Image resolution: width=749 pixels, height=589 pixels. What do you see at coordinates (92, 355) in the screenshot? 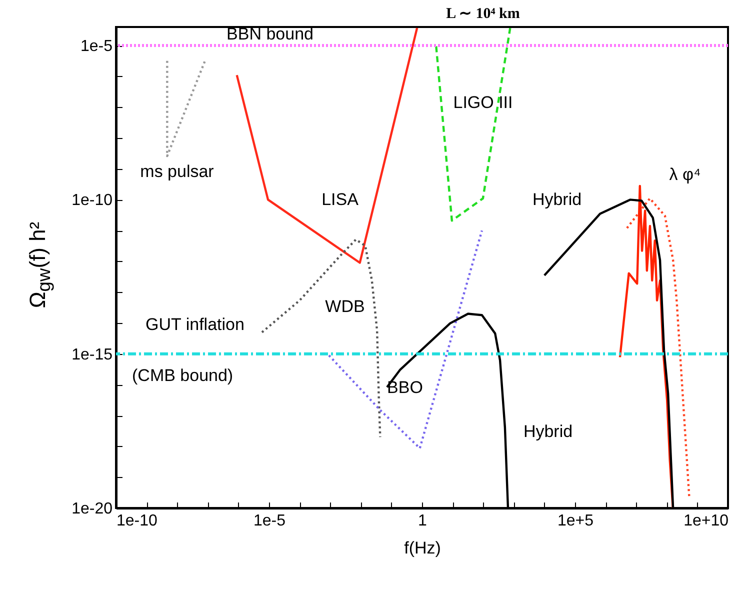
I see `y-tick-label: 1e-15` at bounding box center [92, 355].